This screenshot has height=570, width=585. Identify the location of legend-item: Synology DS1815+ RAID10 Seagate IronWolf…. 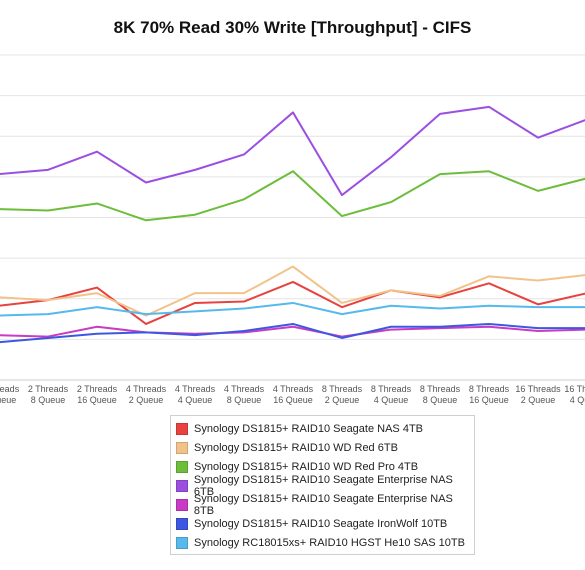
(322, 523).